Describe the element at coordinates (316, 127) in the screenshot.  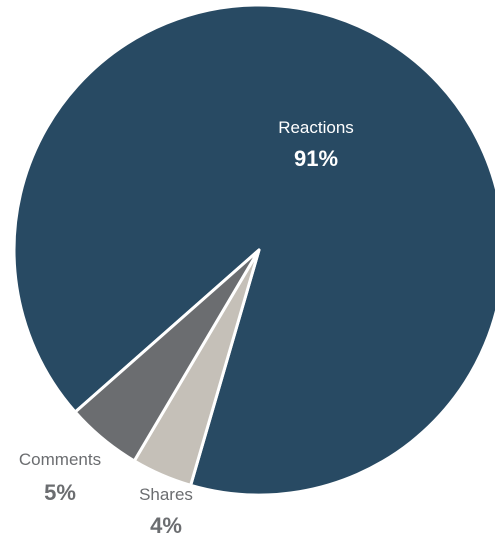
I see `reactions-label: Reactions` at that location.